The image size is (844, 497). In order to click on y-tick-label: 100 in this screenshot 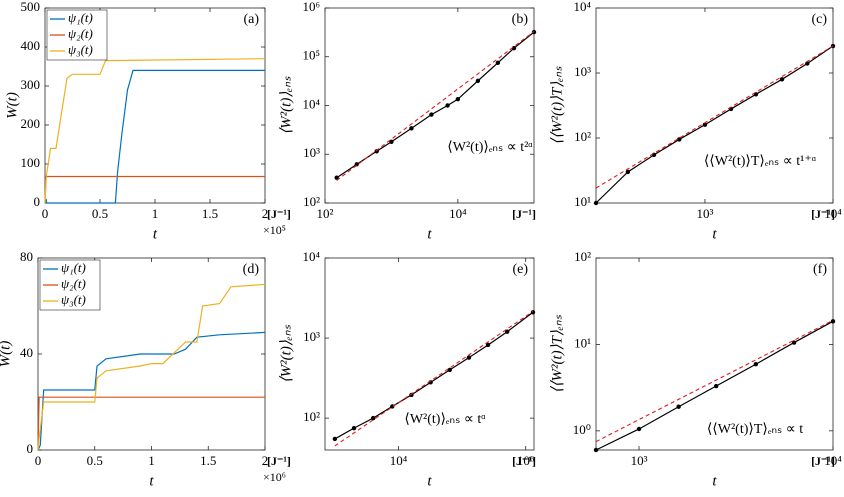, I will do `click(31, 162)`.